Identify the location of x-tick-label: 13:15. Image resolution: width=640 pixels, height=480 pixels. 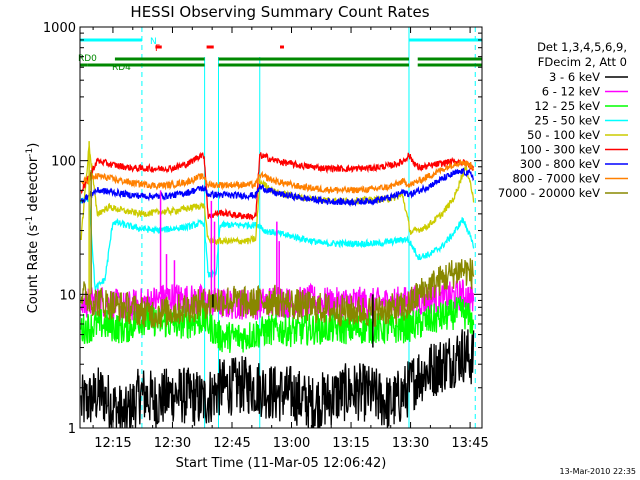
(350, 443).